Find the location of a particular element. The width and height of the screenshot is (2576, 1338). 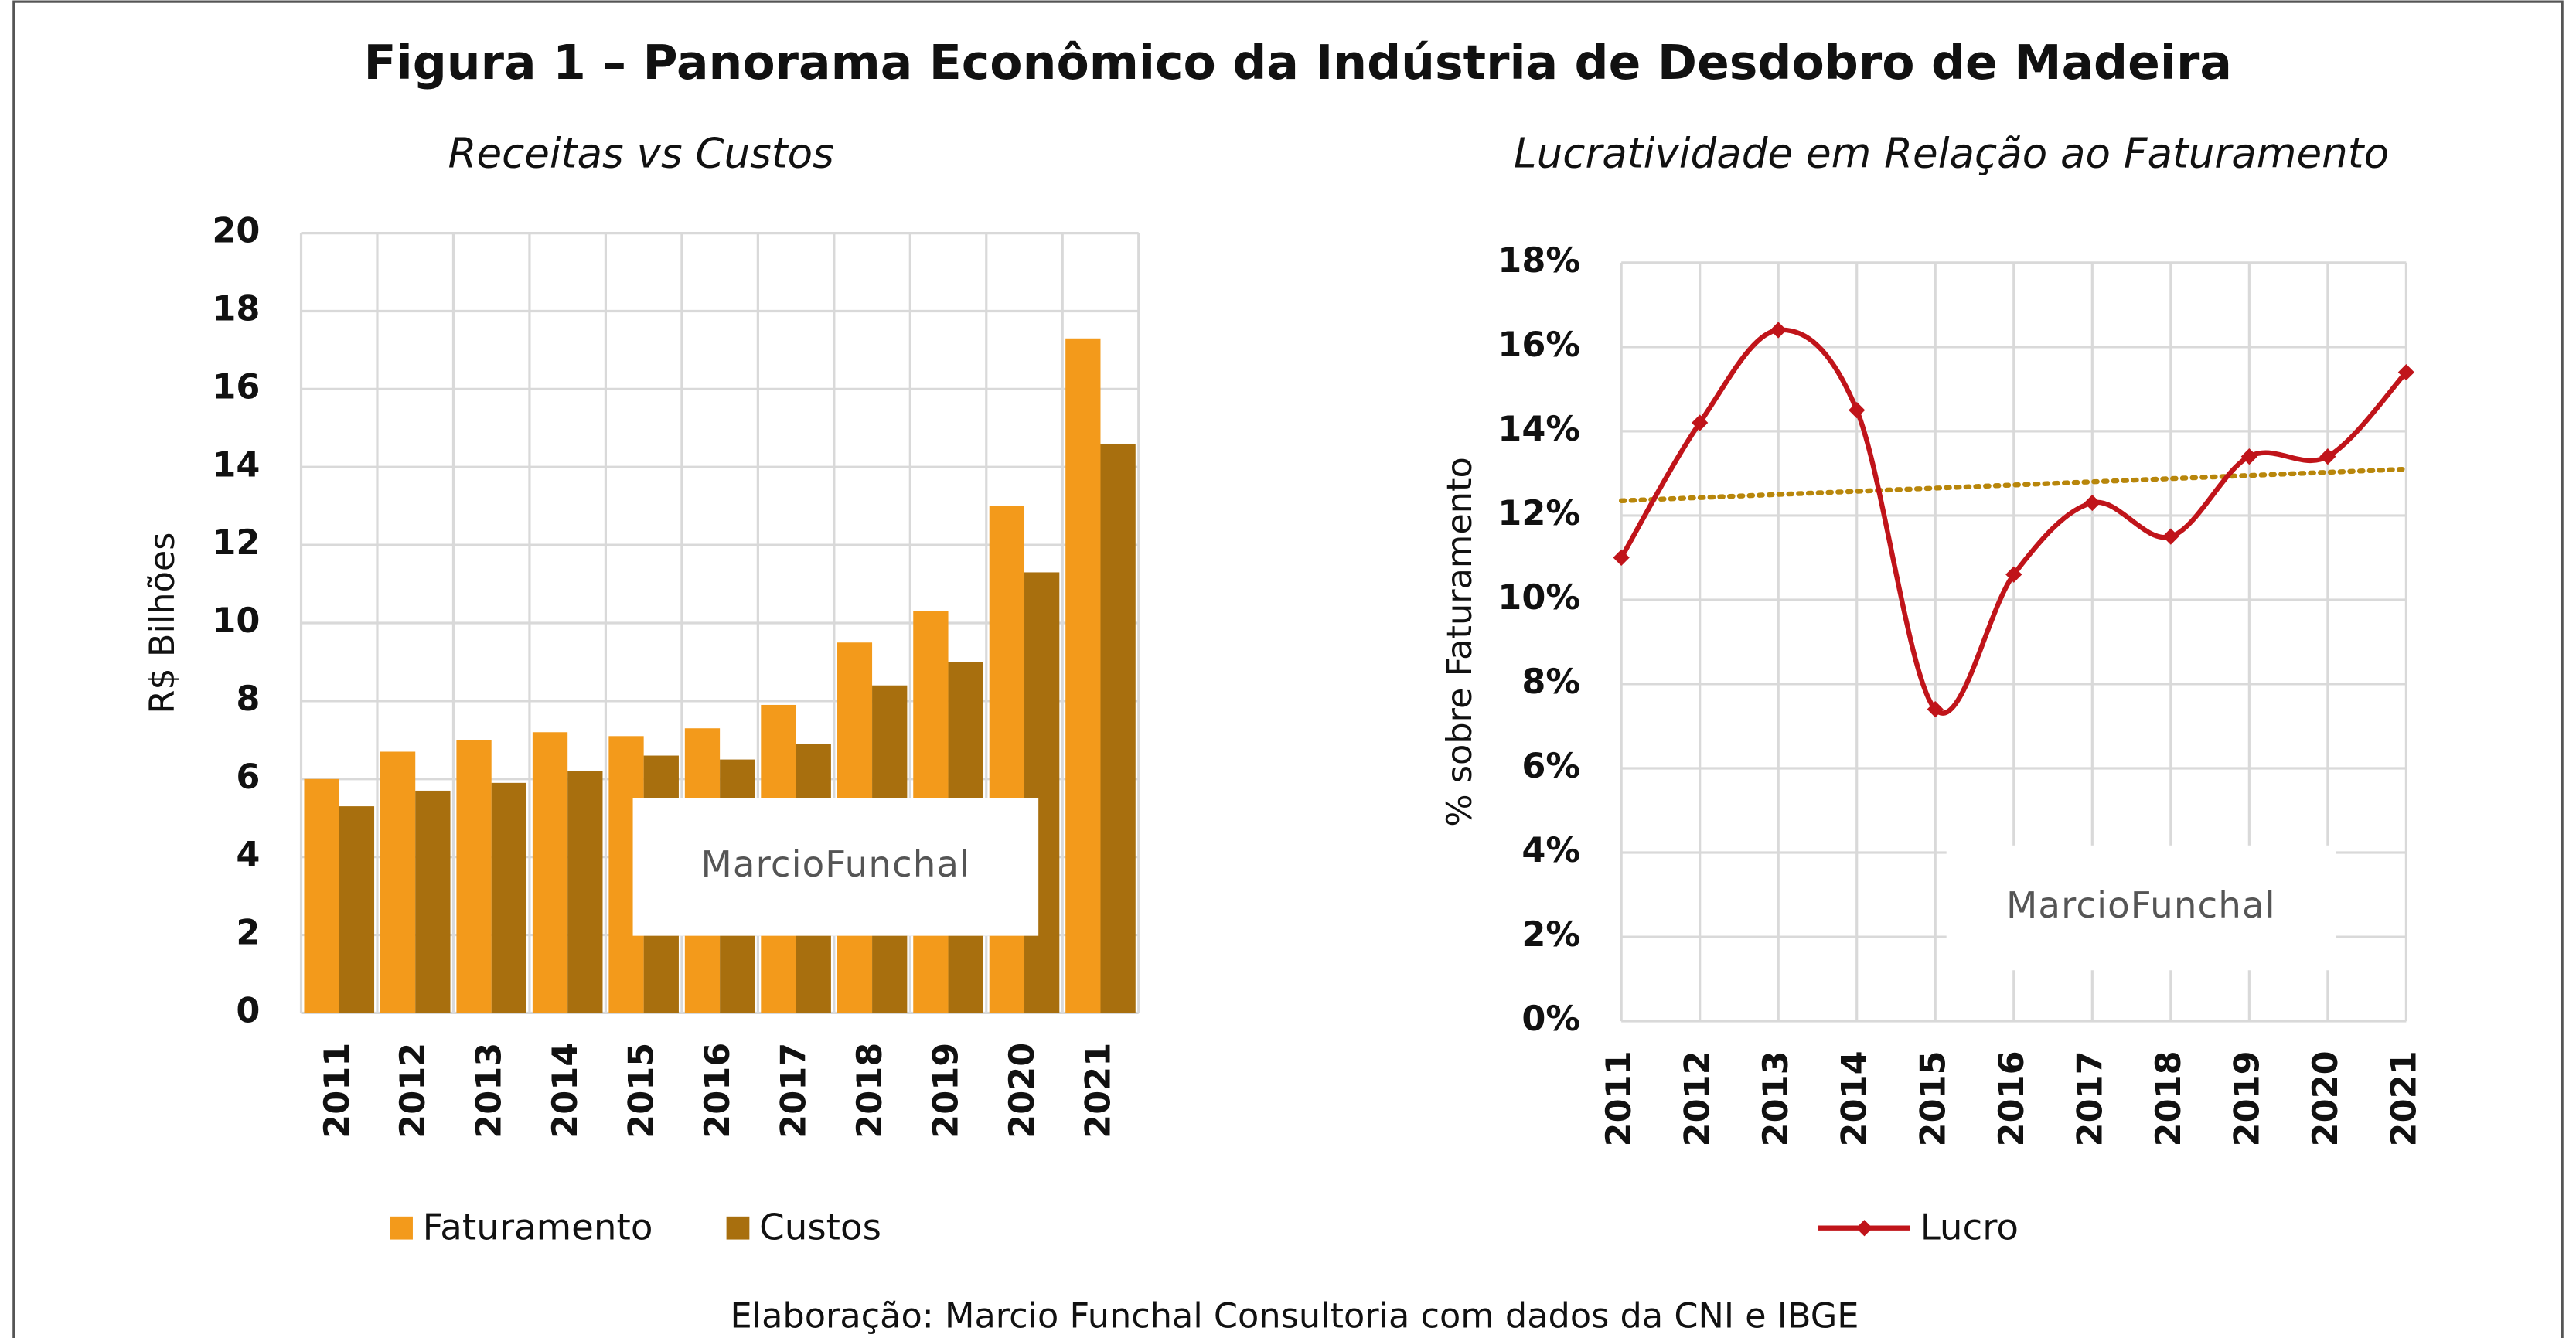

y-tick-label: 2% is located at coordinates (1550, 935).